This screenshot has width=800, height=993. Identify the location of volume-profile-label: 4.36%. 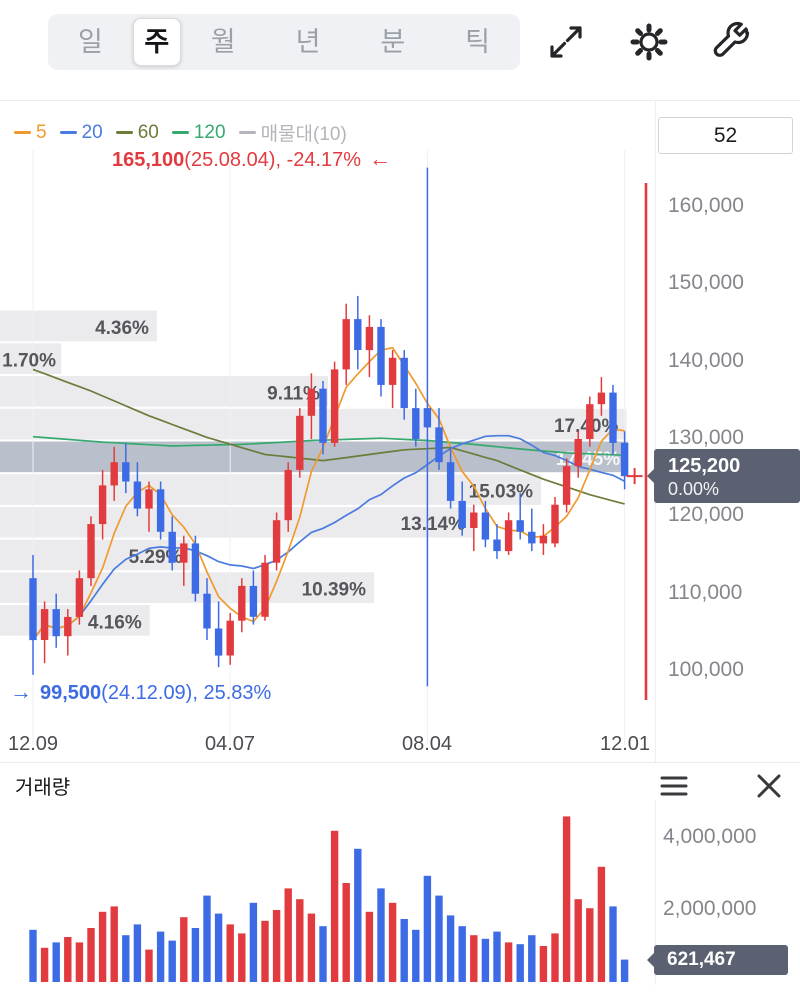
(122, 328).